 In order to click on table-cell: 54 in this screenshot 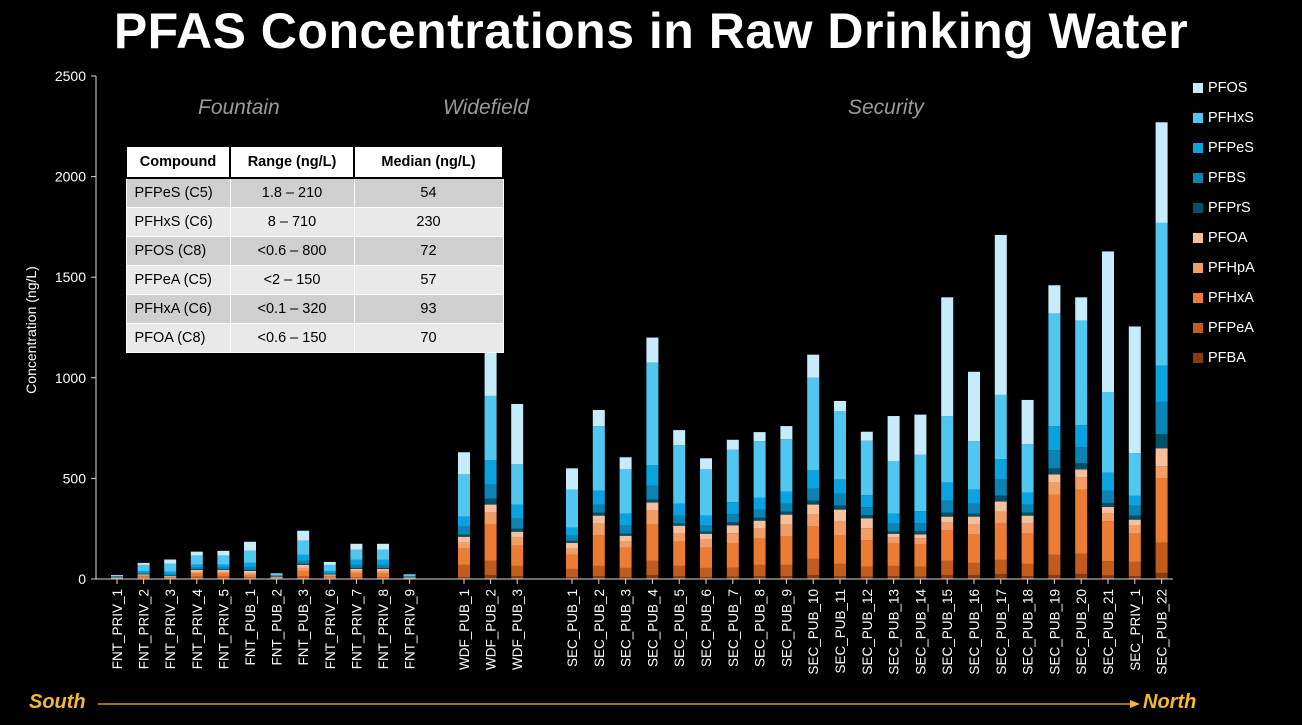, I will do `click(428, 192)`.